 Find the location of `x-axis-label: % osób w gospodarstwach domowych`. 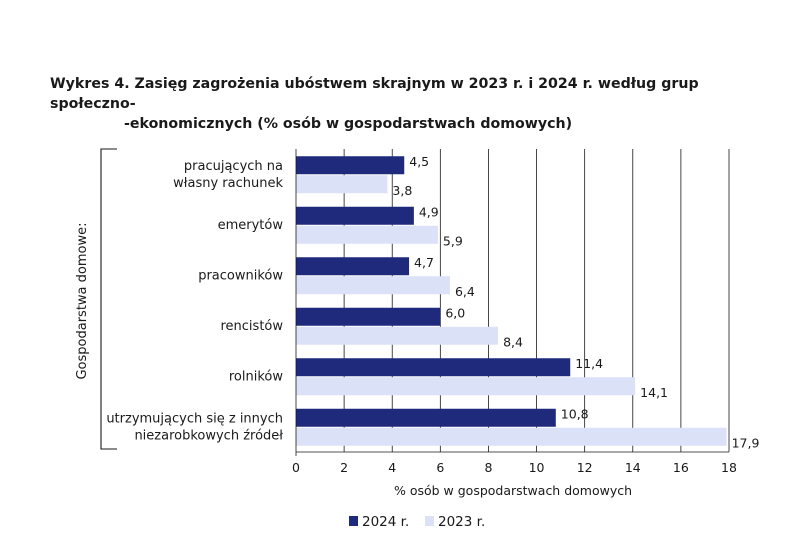

x-axis-label: % osób w gospodarstwach domowych is located at coordinates (513, 490).